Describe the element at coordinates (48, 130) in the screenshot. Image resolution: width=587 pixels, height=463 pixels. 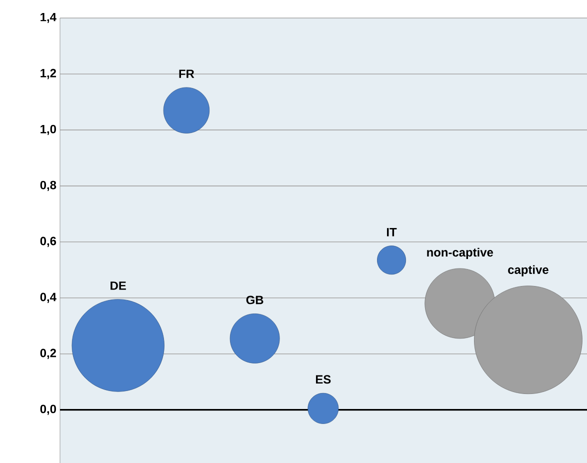
I see `y-tick-label: 1,0` at that location.